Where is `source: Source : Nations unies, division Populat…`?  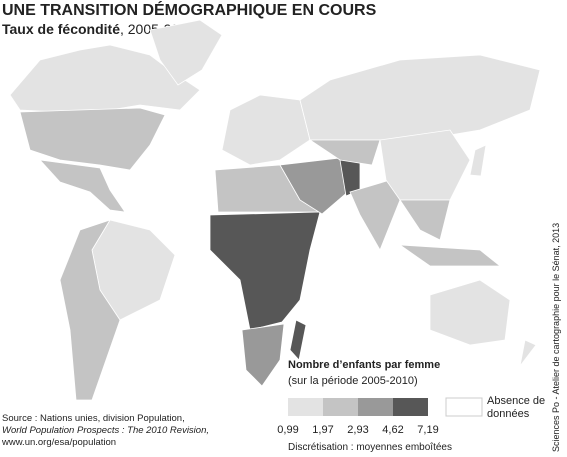 source: Source : Nations unies, division Populat… is located at coordinates (105, 430).